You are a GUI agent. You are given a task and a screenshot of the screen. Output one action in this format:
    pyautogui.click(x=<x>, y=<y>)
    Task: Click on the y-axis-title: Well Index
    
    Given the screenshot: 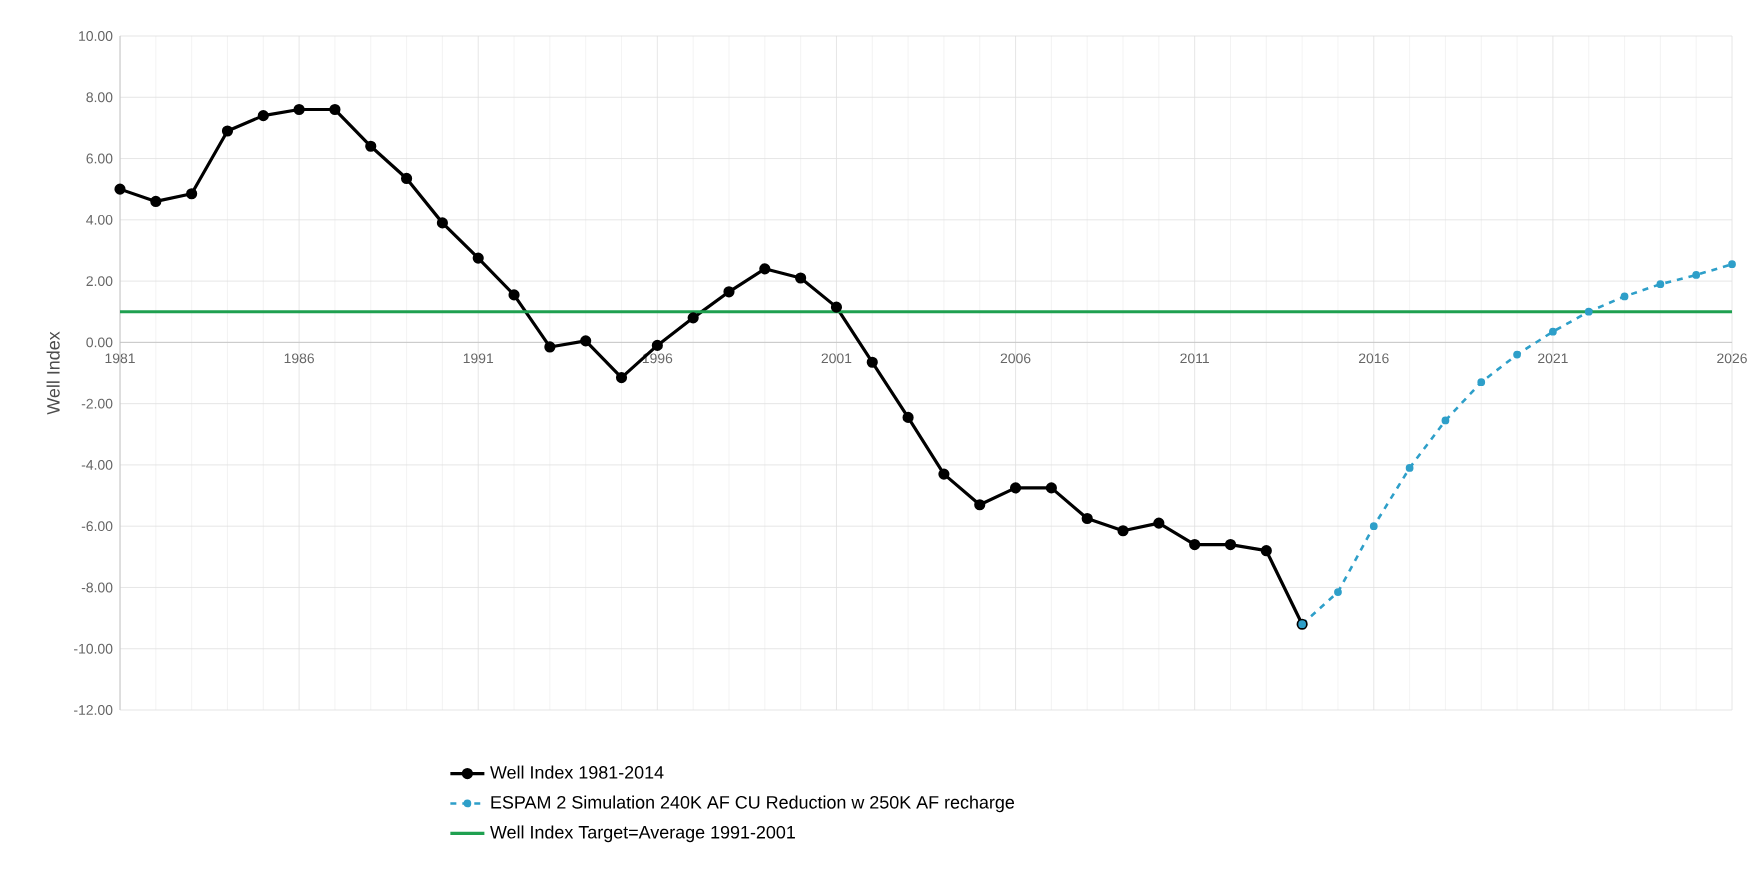 What is the action you would take?
    pyautogui.click(x=53, y=373)
    